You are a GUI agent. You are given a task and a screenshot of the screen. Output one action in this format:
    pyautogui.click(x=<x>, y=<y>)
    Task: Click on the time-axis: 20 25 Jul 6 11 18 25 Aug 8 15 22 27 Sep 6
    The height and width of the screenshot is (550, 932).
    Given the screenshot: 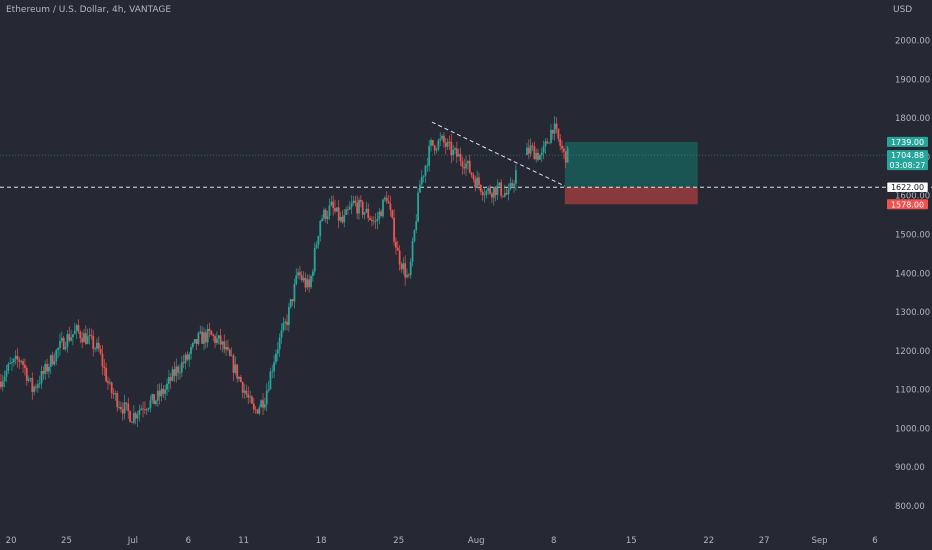 What is the action you would take?
    pyautogui.click(x=442, y=541)
    